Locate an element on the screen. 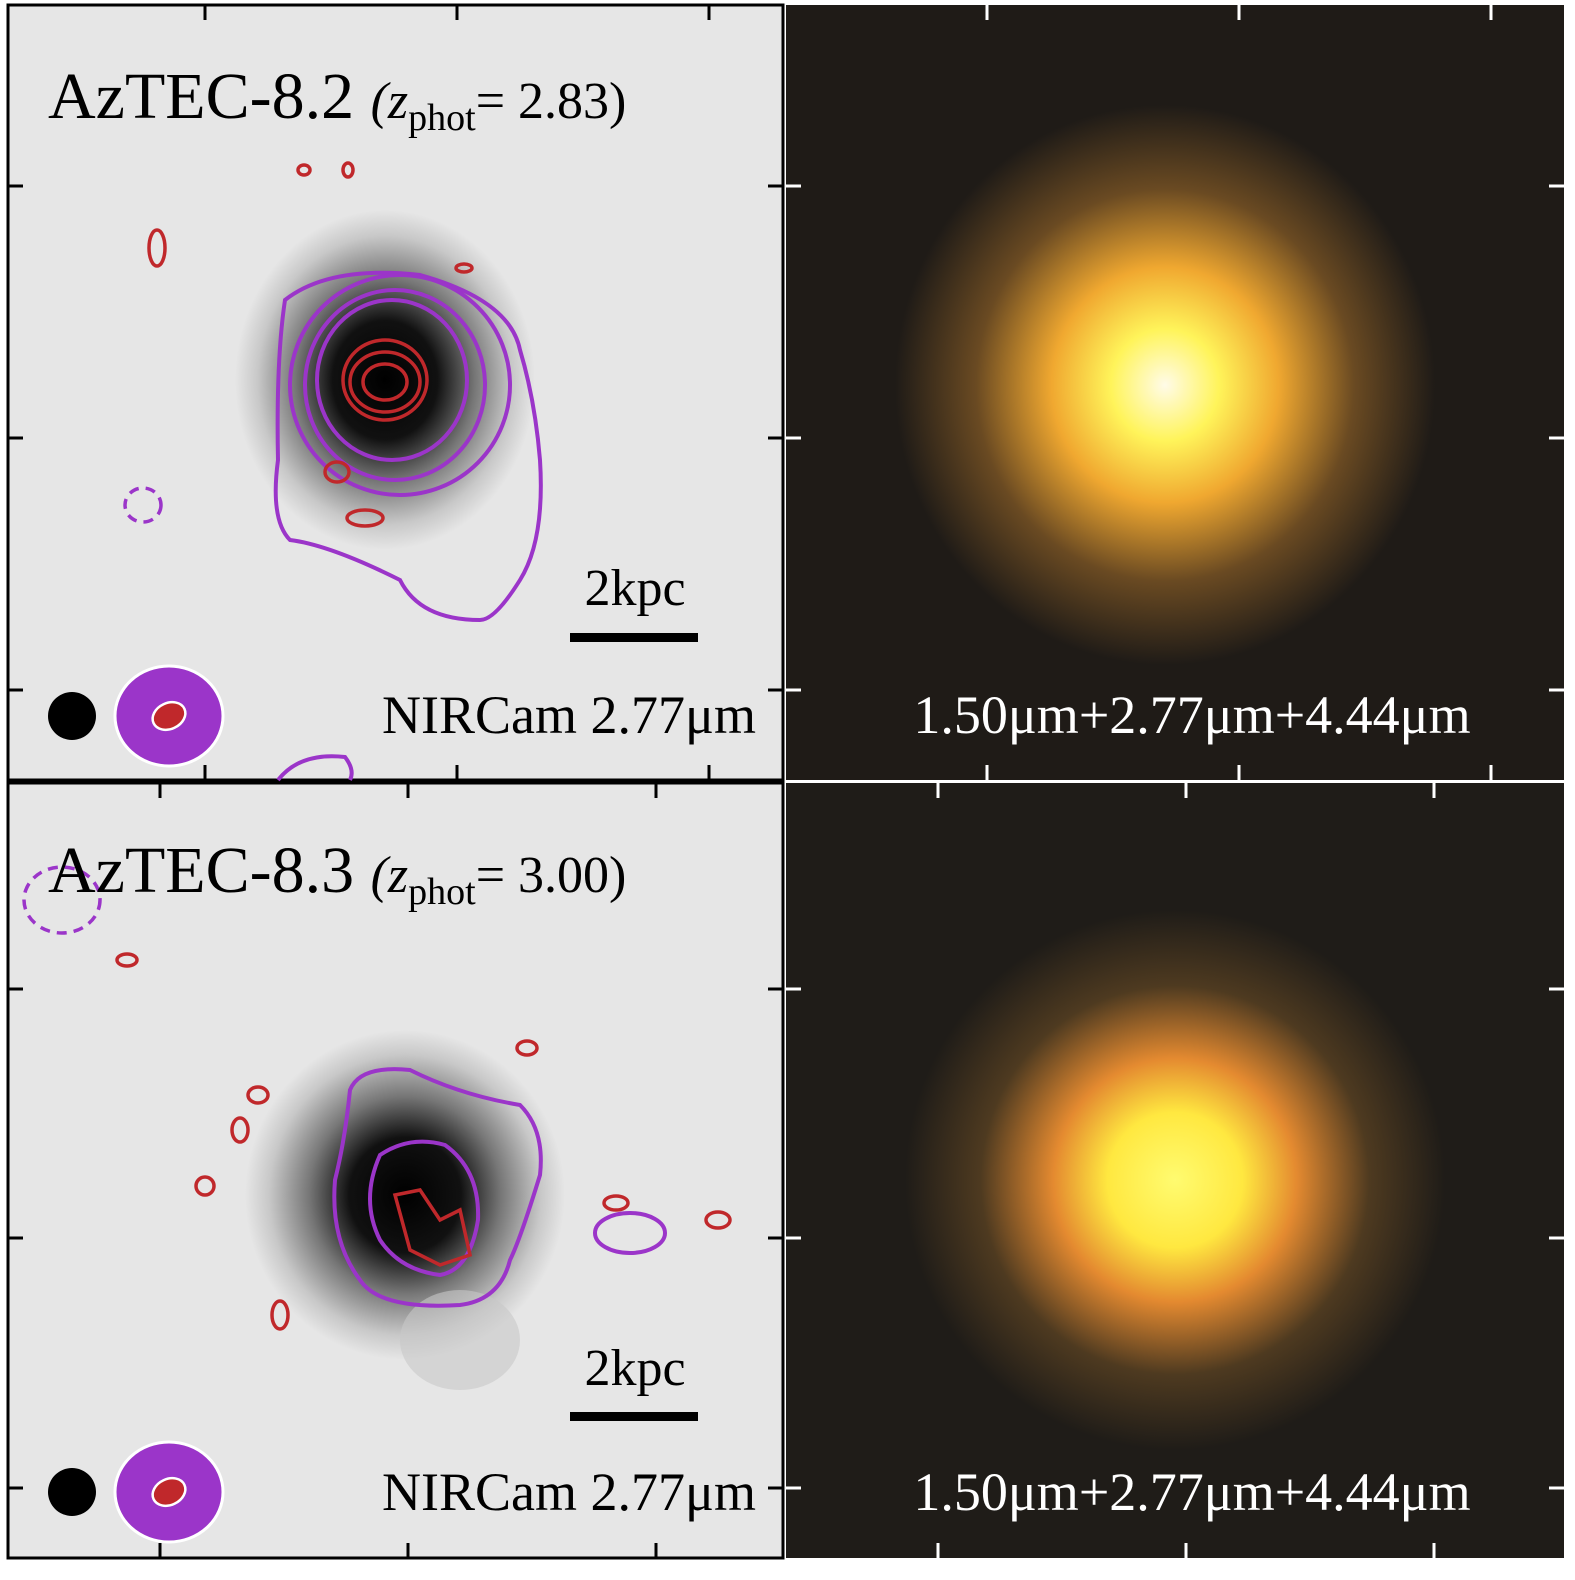  source-label: AzTEC-8.3 (zphot= 3.00) is located at coordinates (337, 873).